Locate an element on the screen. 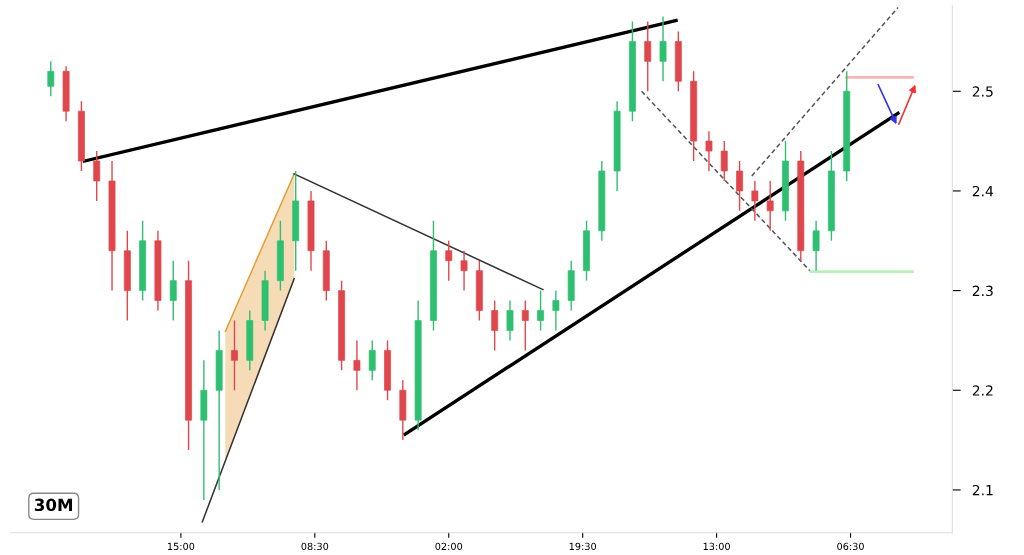 The height and width of the screenshot is (555, 1024). y-tick-label: 2.2 is located at coordinates (982, 390).